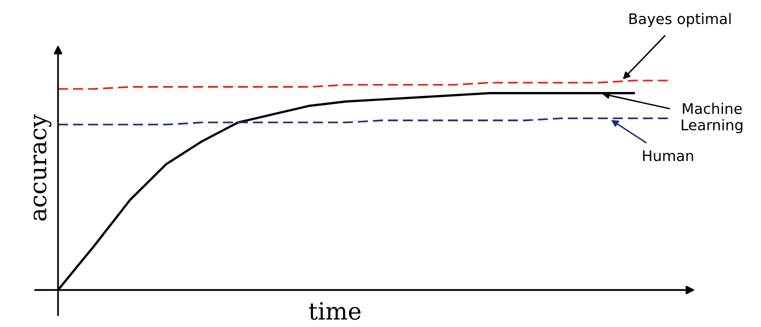 This screenshot has width=761, height=327. Describe the element at coordinates (668, 156) in the screenshot. I see `legend-label: Human` at that location.